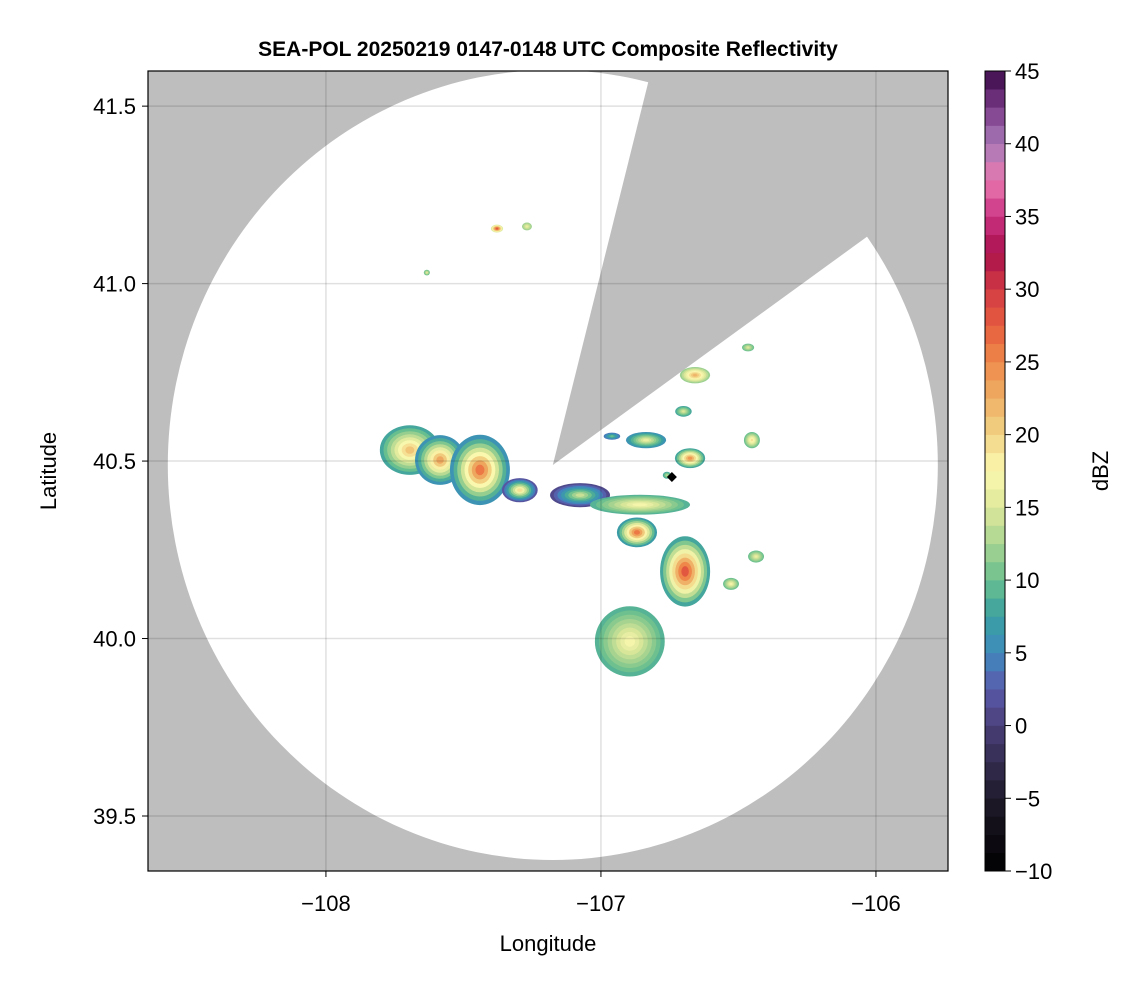  Describe the element at coordinates (1027, 71) in the screenshot. I see `colorbar-tick-label: 45` at that location.